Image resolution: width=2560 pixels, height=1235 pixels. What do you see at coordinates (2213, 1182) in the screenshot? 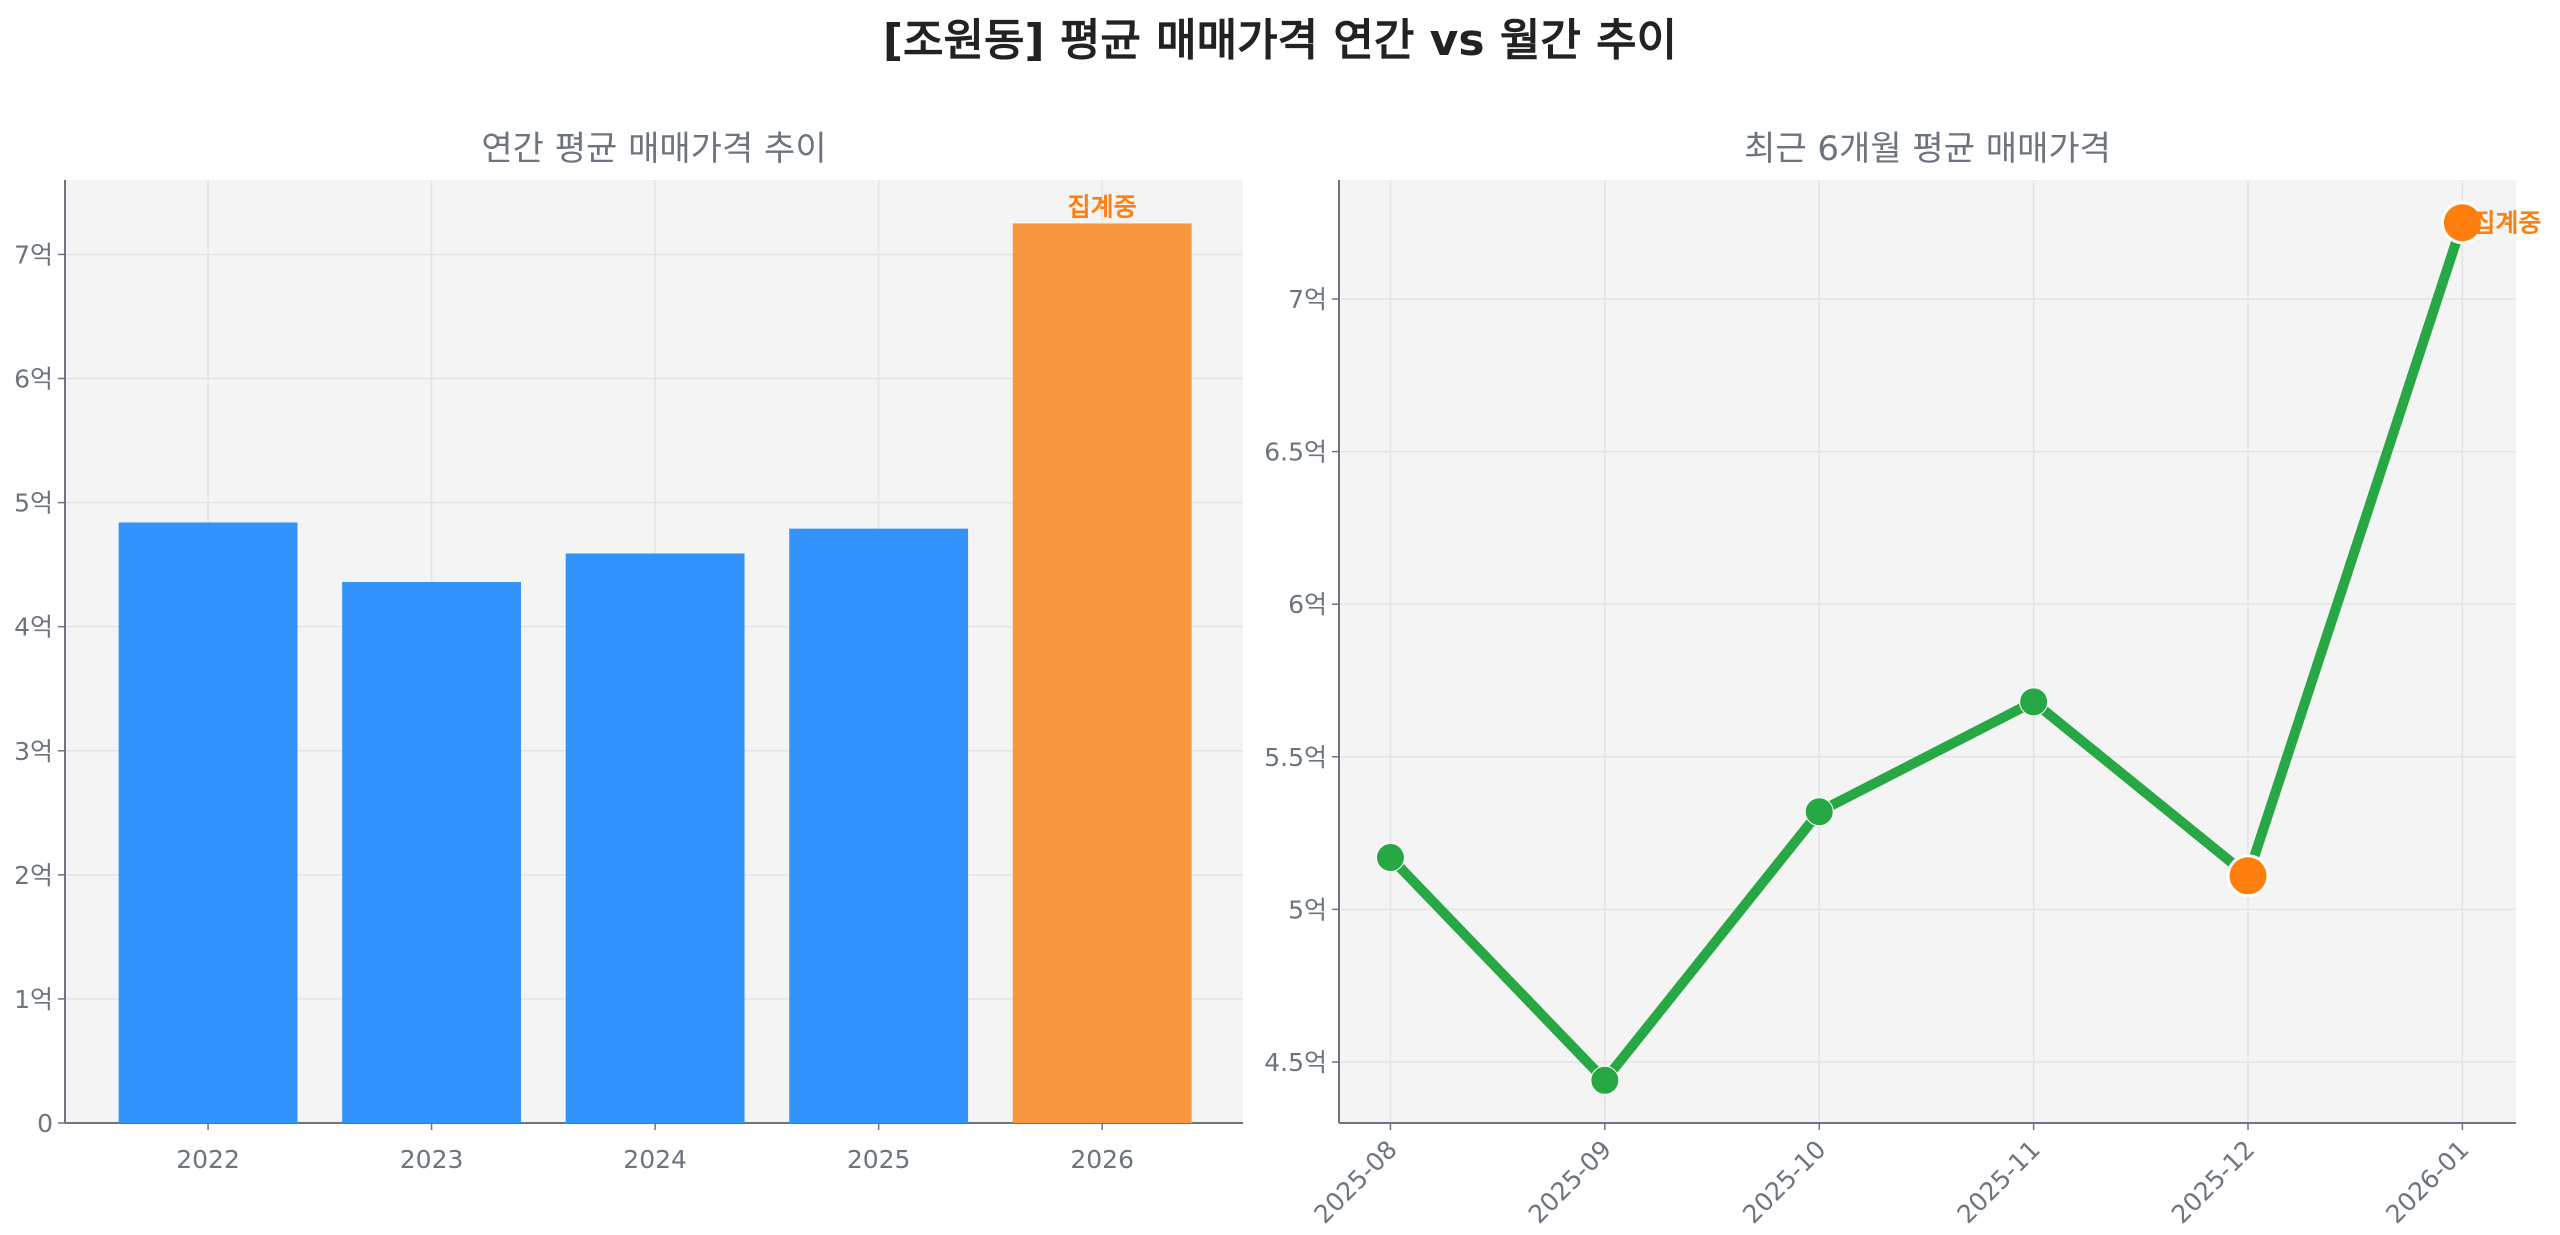
I see `x-tick-label: 2025-12` at bounding box center [2213, 1182].